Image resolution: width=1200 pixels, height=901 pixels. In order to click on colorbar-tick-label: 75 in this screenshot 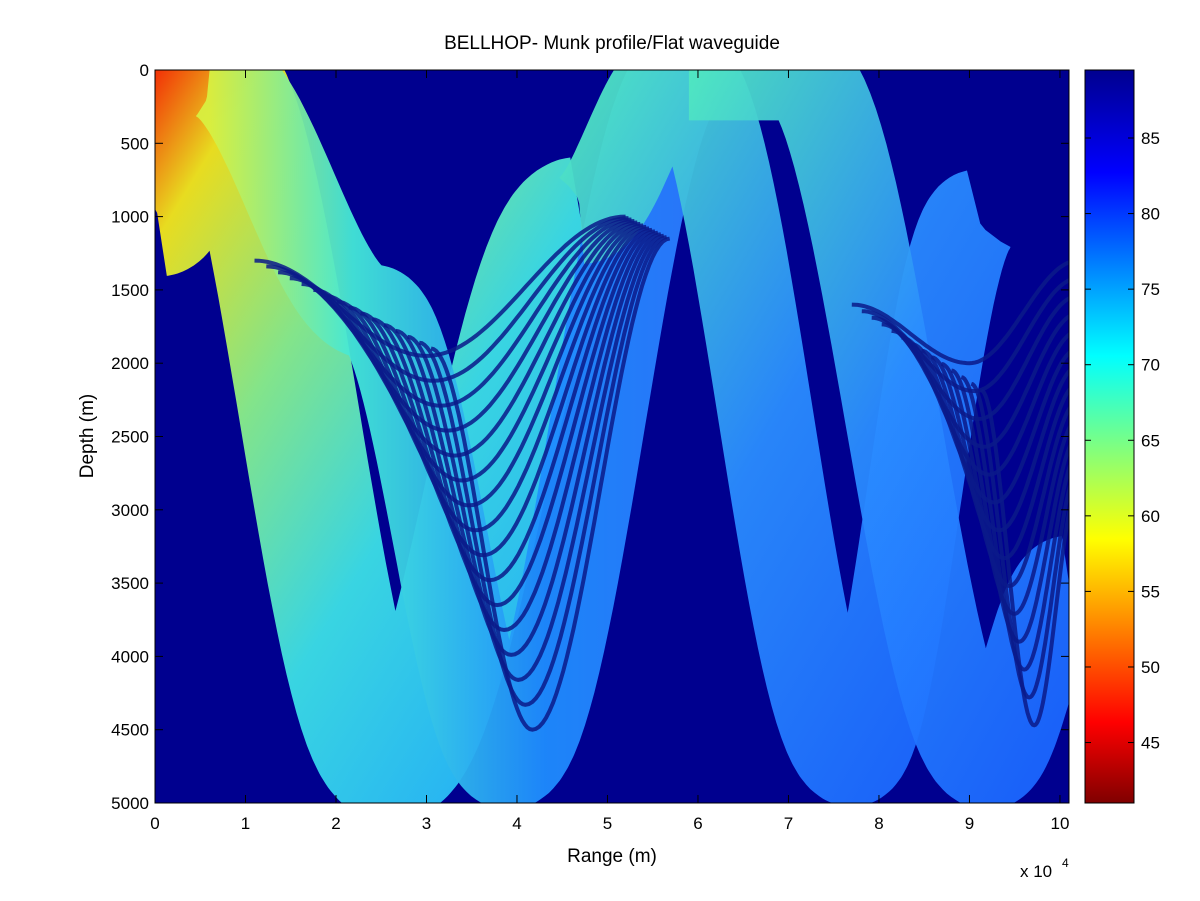, I will do `click(1150, 289)`.